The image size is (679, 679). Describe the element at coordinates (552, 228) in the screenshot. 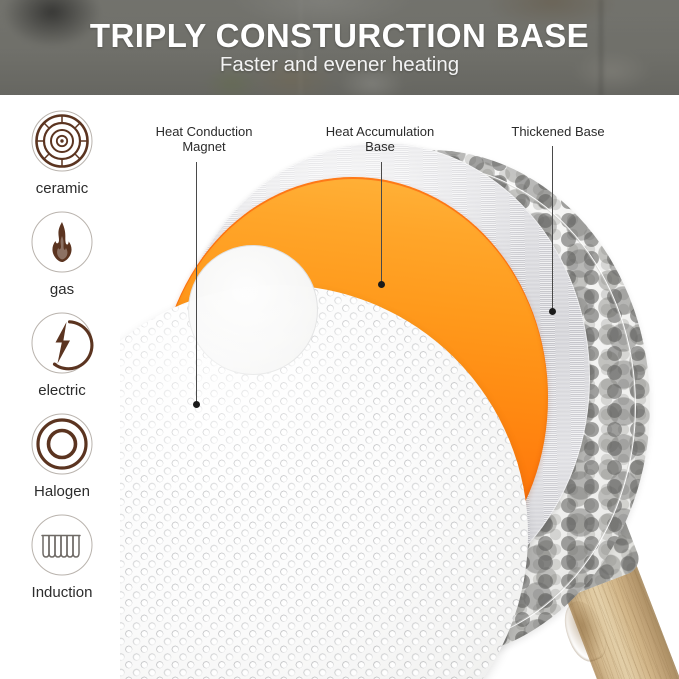

I see `callout-leader-thickened-base` at that location.